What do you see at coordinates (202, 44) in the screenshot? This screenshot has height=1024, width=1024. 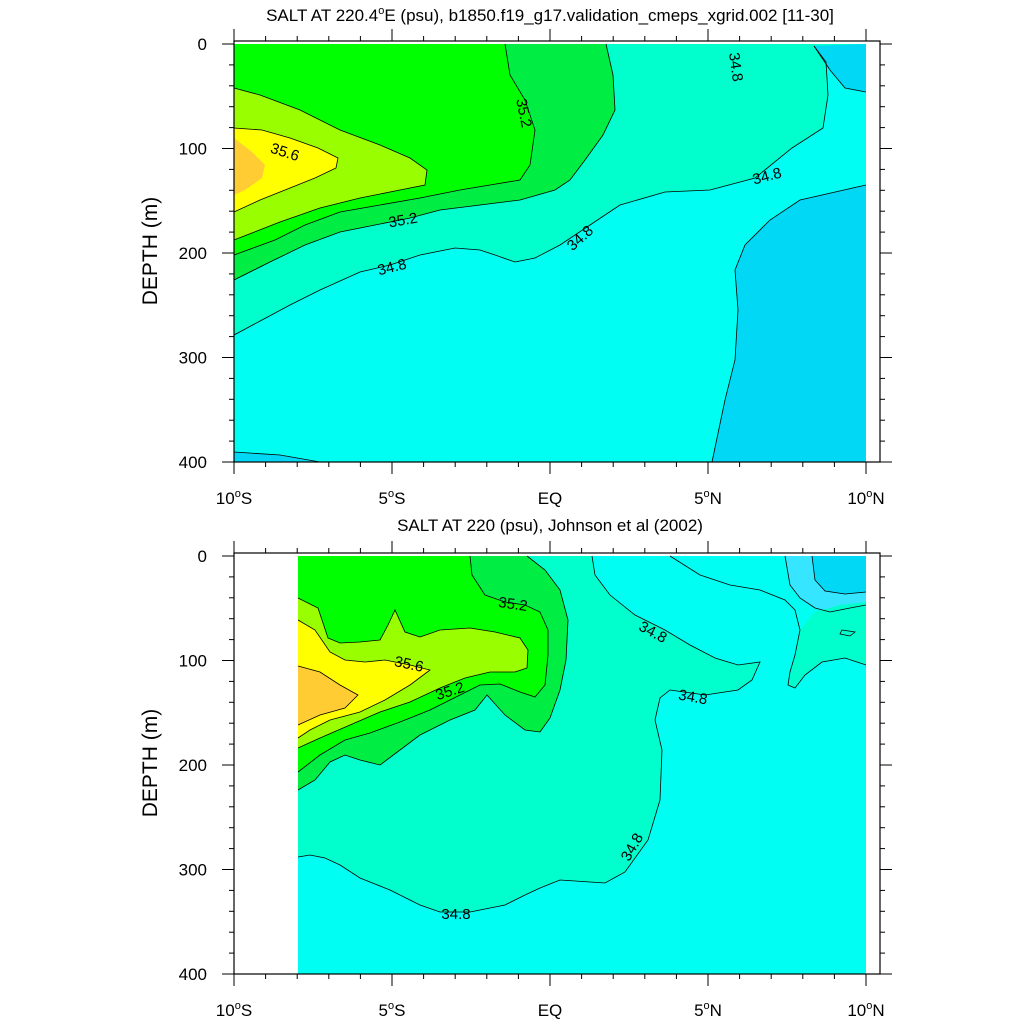 I see `top-y-tick-label: 0` at bounding box center [202, 44].